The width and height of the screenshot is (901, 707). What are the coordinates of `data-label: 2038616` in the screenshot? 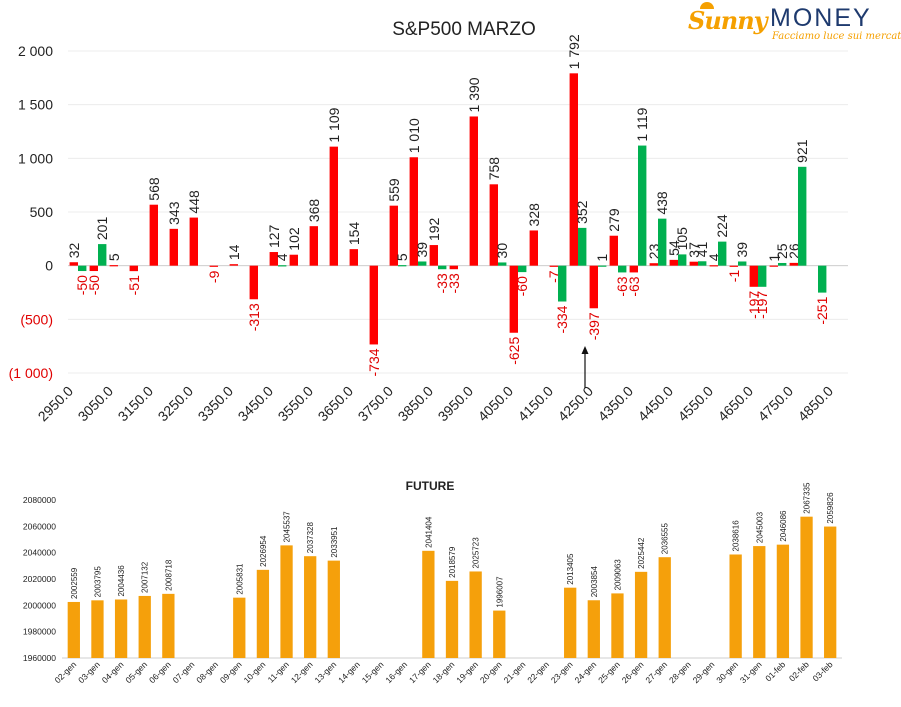 It's located at (736, 536).